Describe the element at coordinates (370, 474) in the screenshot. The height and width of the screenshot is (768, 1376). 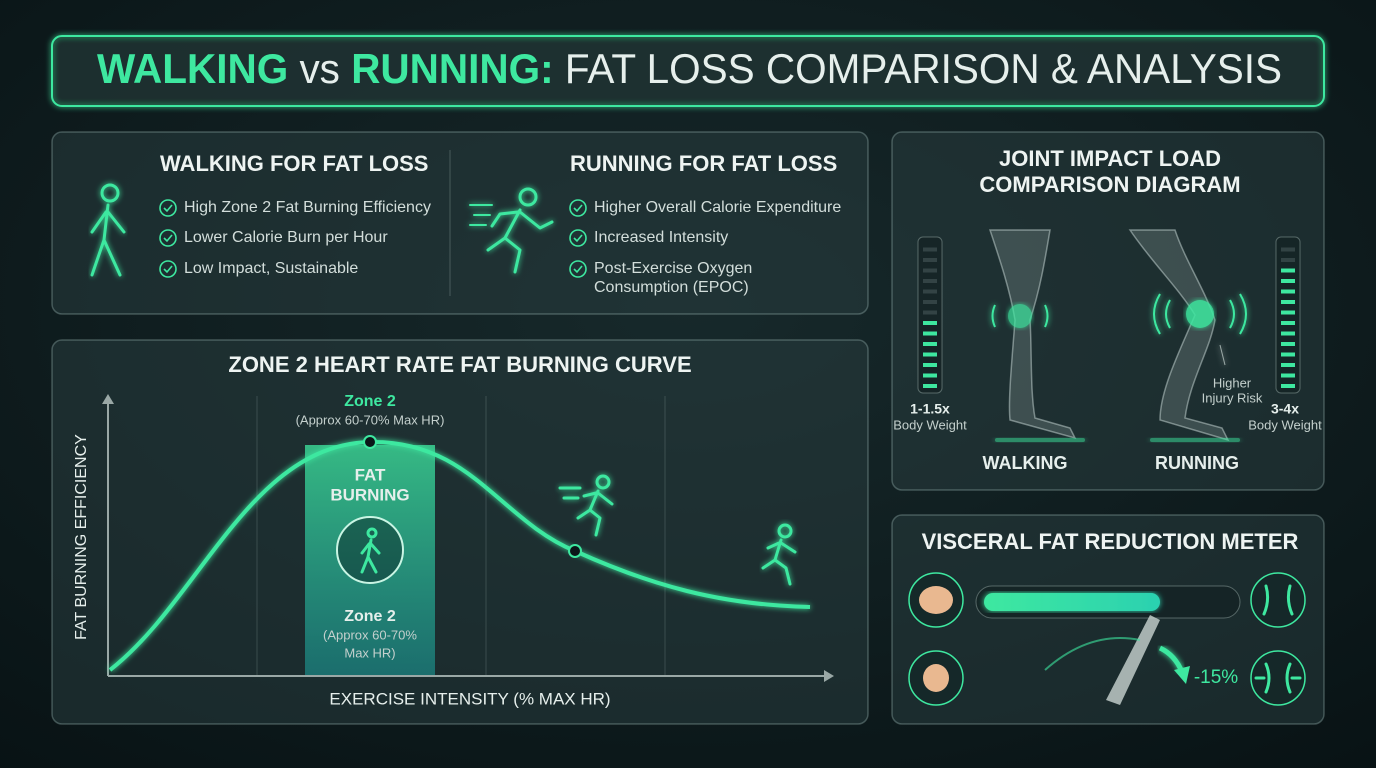
I see `band-title: FAT` at that location.